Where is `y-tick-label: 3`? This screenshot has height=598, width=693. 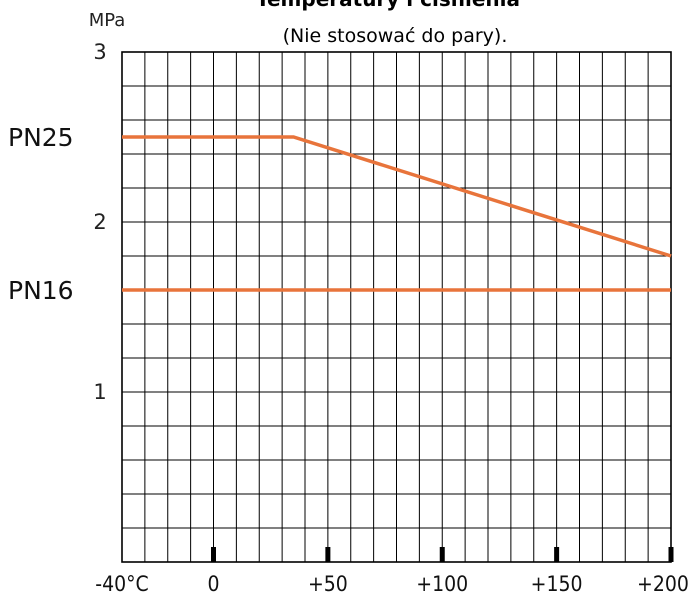
y-tick-label: 3 is located at coordinates (99, 52).